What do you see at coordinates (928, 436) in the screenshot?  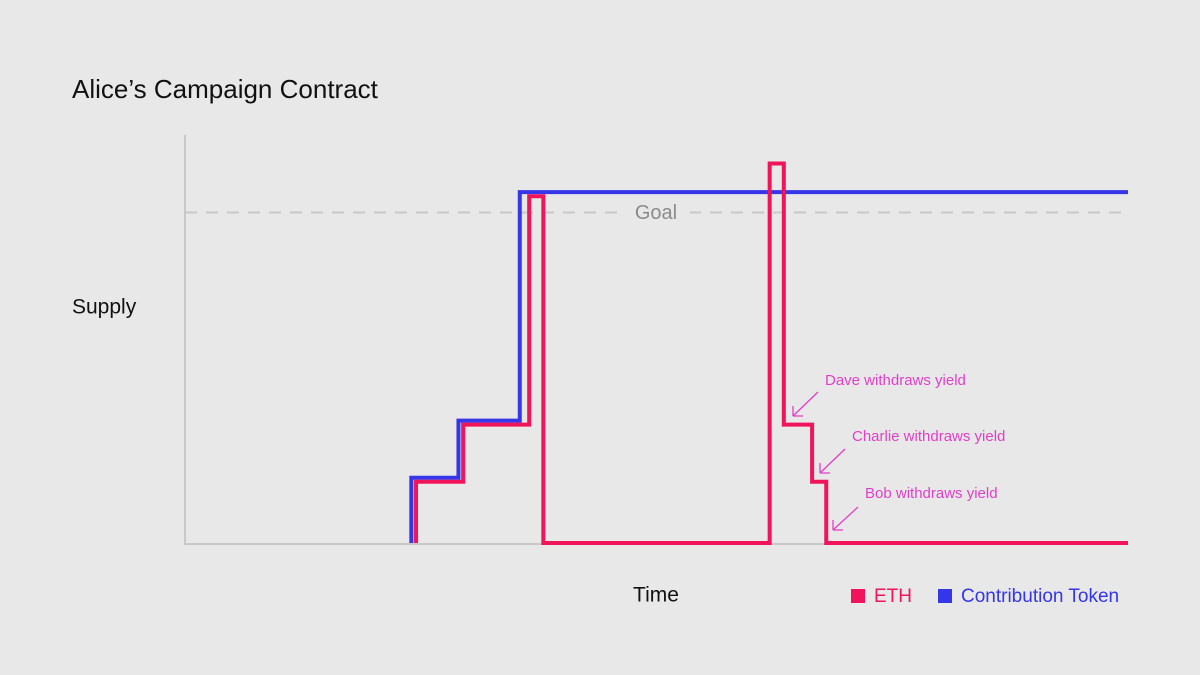 I see `annotation: Charlie withdraws yield` at bounding box center [928, 436].